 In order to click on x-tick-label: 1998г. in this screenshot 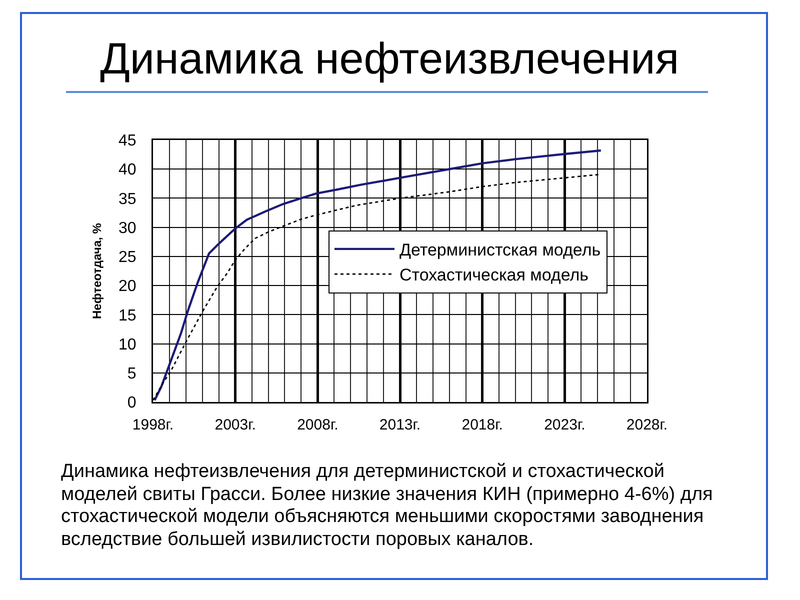, I will do `click(153, 425)`.